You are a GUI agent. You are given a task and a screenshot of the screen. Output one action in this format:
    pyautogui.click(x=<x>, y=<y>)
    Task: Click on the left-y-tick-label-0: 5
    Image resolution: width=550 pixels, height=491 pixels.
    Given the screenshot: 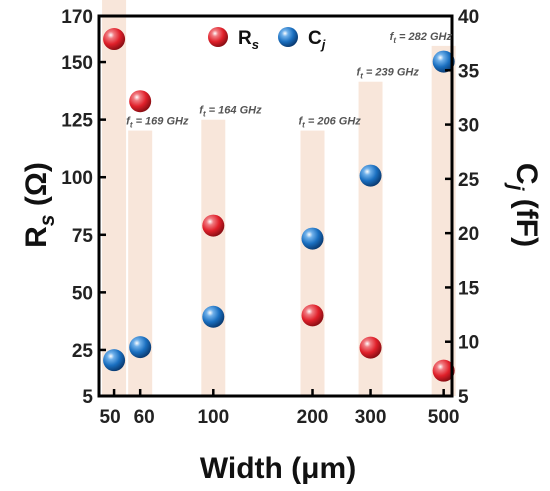 What is the action you would take?
    pyautogui.click(x=87, y=397)
    